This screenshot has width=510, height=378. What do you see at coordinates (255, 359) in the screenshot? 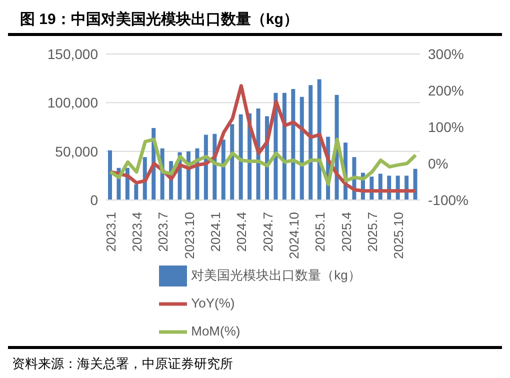
I see `text: 资料来源：海关总署，中原证券研究所` at bounding box center [255, 359].